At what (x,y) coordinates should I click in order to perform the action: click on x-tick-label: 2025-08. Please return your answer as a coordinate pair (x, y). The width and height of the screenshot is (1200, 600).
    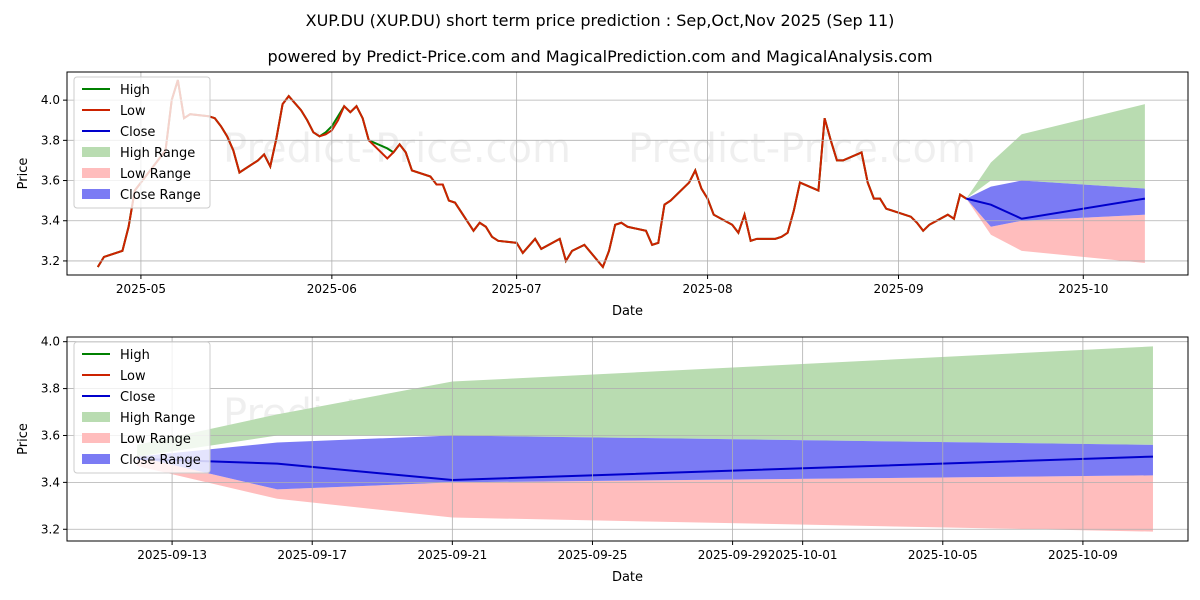
    Looking at the image, I should click on (708, 289).